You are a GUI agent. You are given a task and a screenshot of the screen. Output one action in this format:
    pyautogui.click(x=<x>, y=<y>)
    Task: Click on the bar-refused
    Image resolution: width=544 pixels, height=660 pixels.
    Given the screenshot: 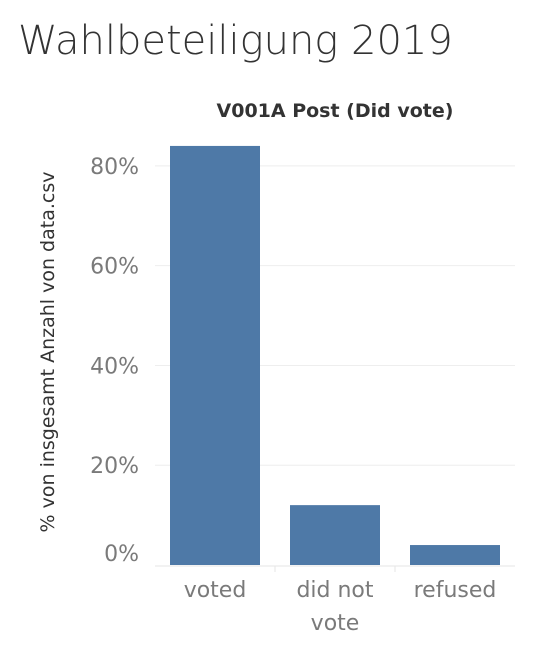 What is the action you would take?
    pyautogui.click(x=455, y=555)
    